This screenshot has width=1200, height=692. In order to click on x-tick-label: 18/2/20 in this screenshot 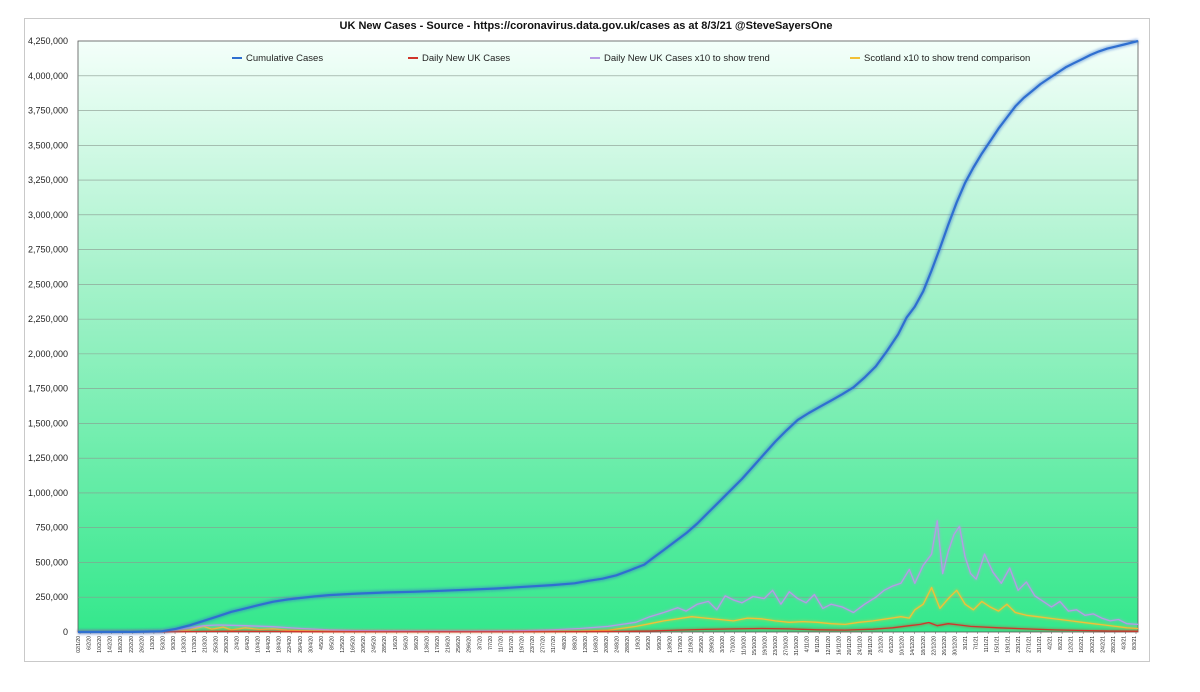, I will do `click(121, 644)`.